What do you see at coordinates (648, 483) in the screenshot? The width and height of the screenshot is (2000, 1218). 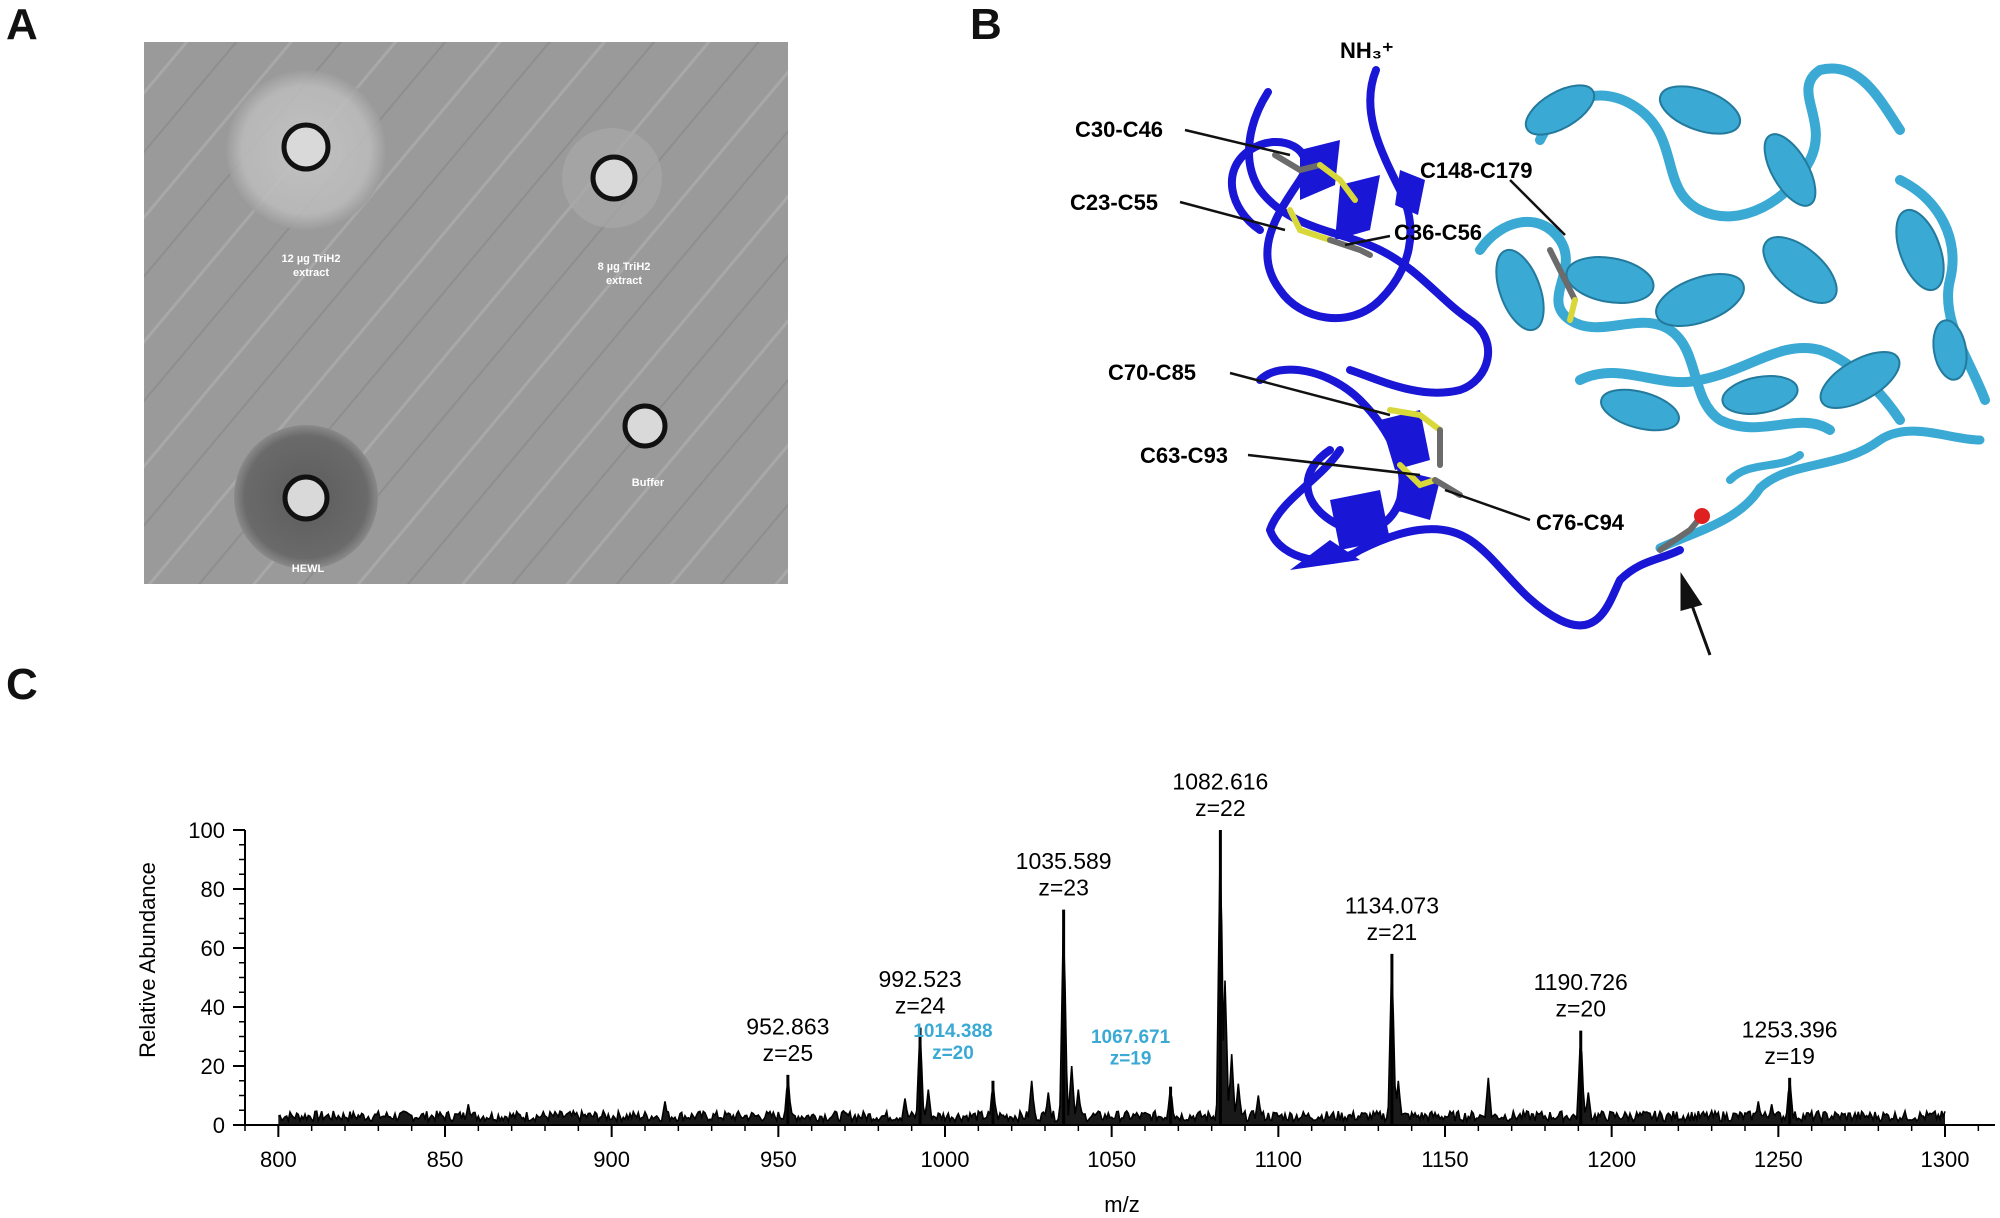 I see `well-label-buffer: Buffer` at bounding box center [648, 483].